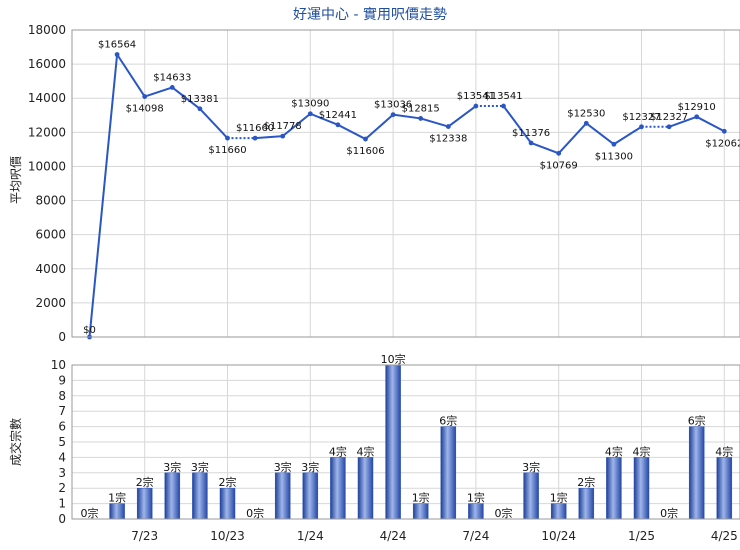  I want to click on price-data-label: $13090, so click(310, 104).